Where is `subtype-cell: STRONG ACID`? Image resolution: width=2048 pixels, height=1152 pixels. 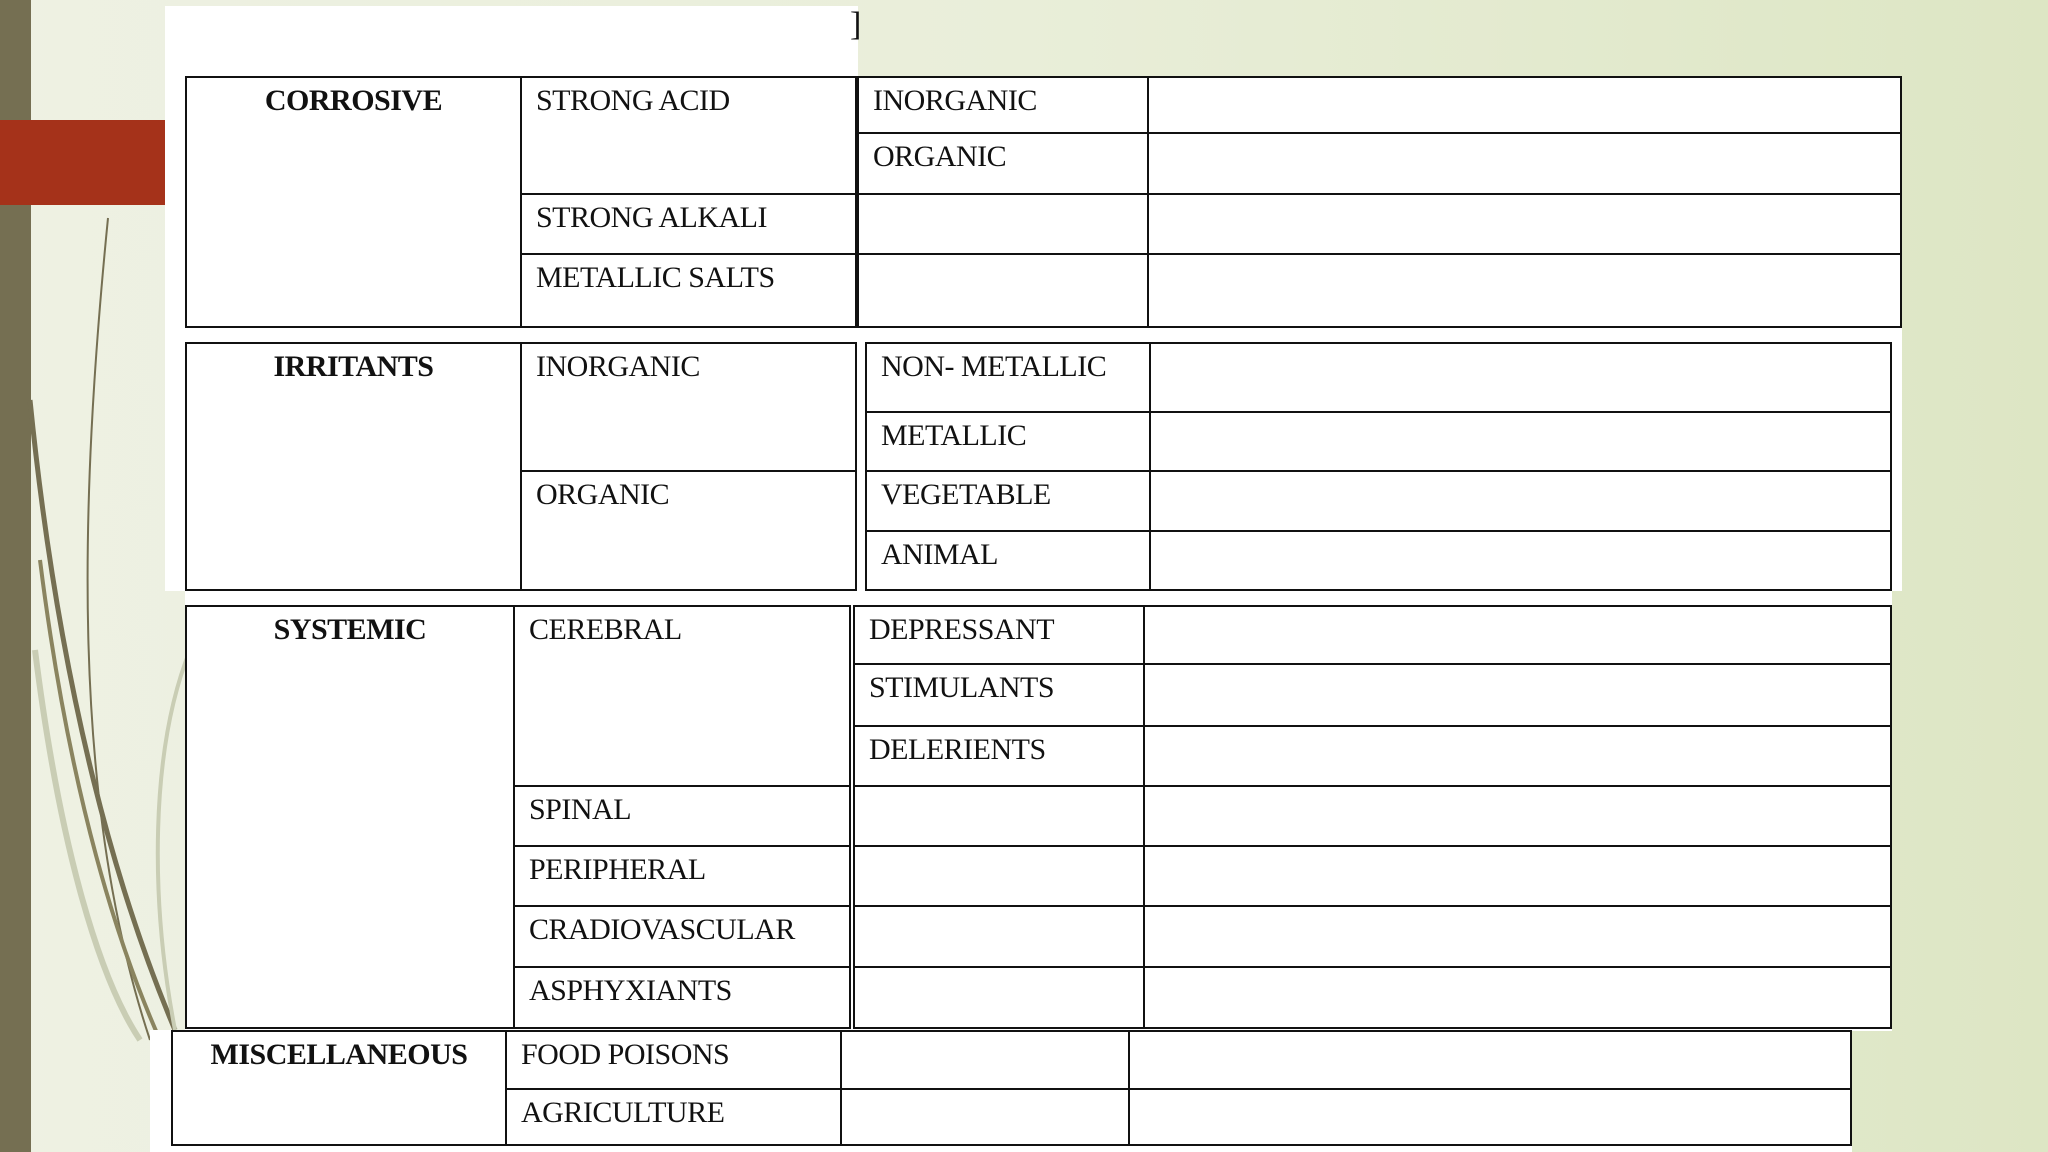
subtype-cell: STRONG ACID is located at coordinates (688, 135).